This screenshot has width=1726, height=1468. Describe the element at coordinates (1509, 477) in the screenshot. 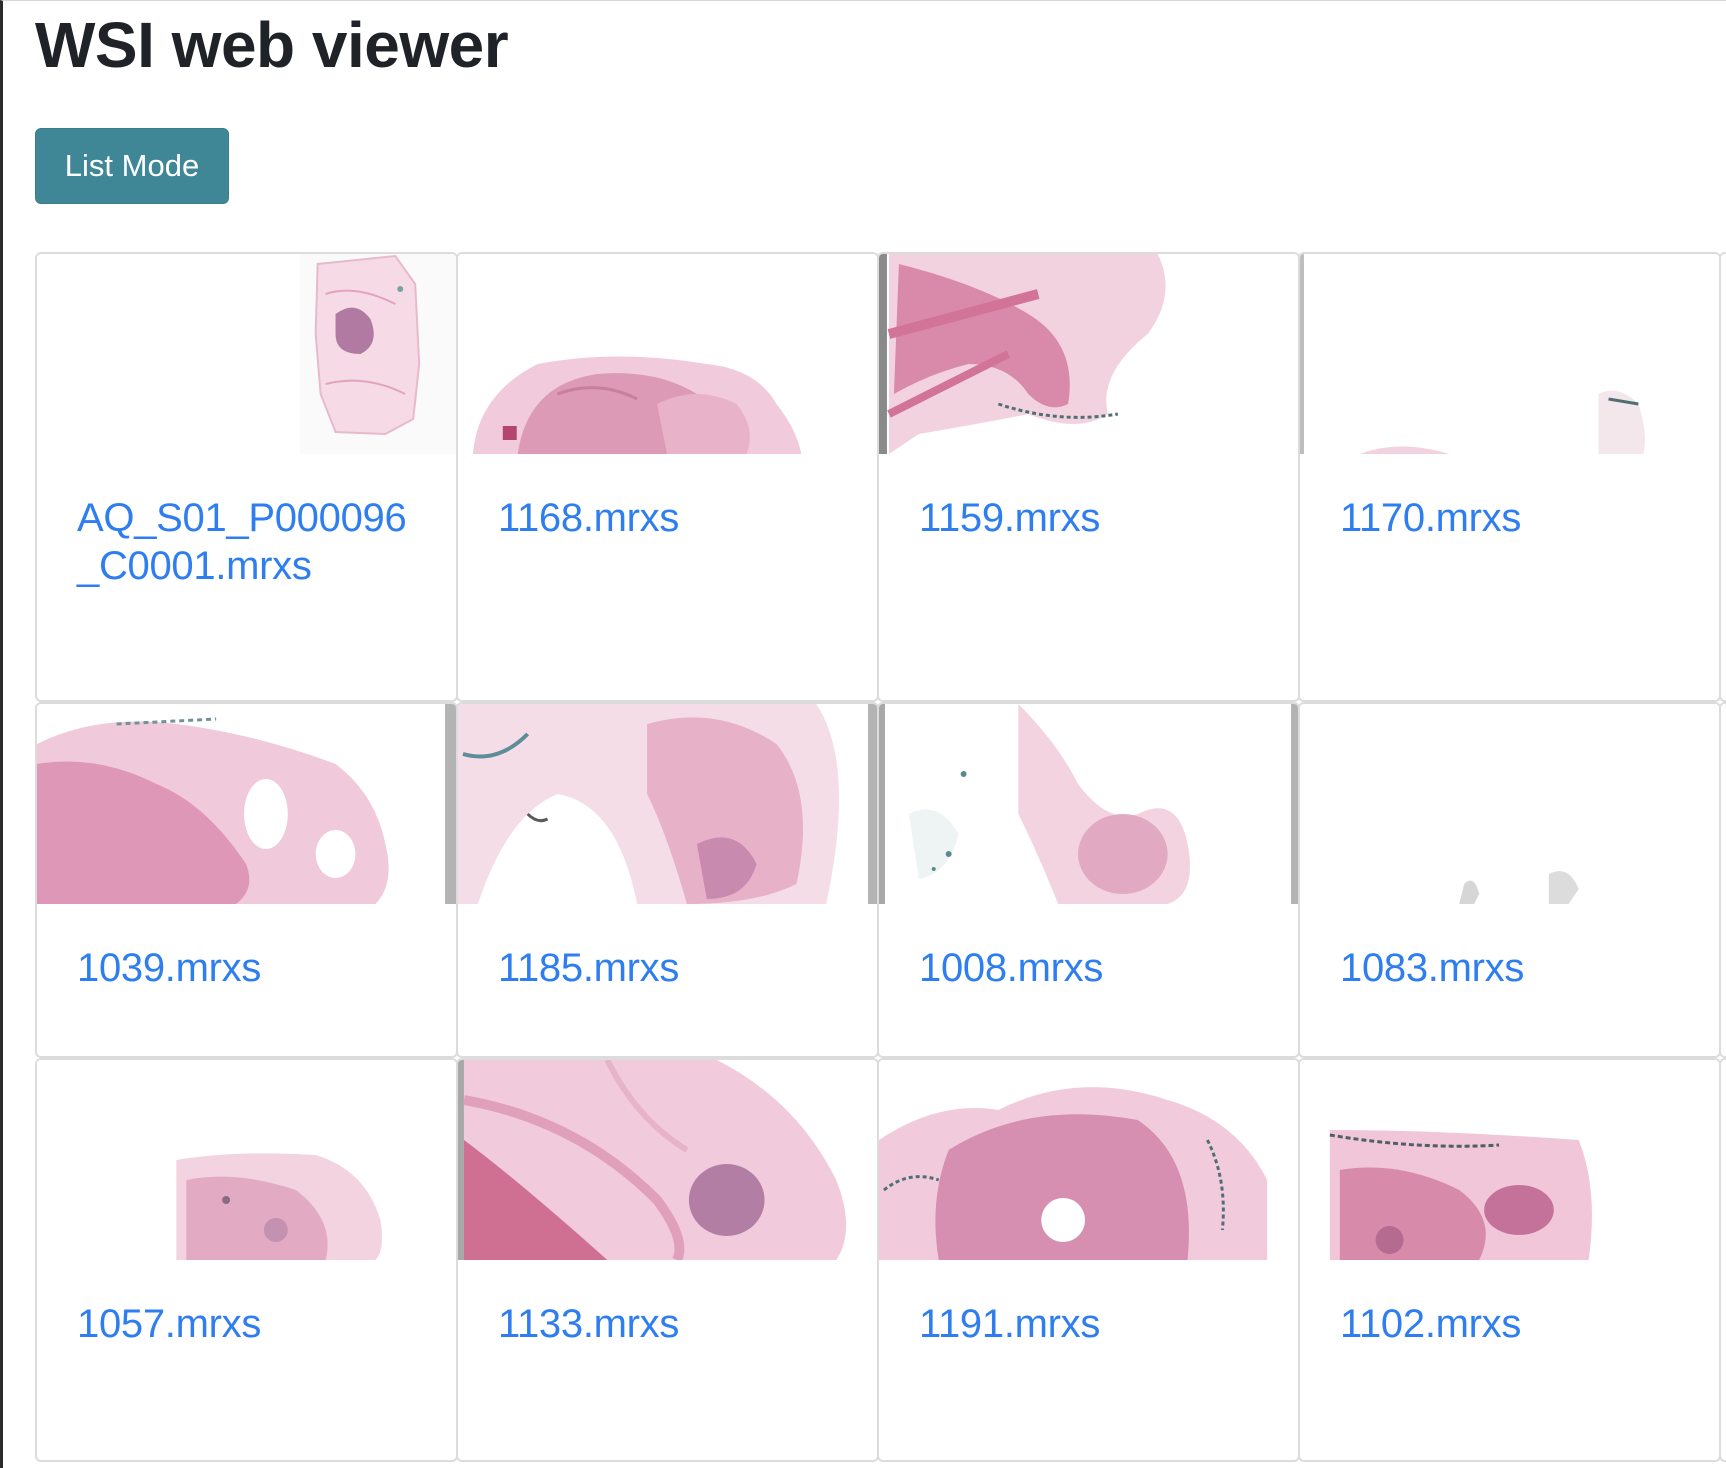

I see `slide-card: 1170.mrxs` at that location.